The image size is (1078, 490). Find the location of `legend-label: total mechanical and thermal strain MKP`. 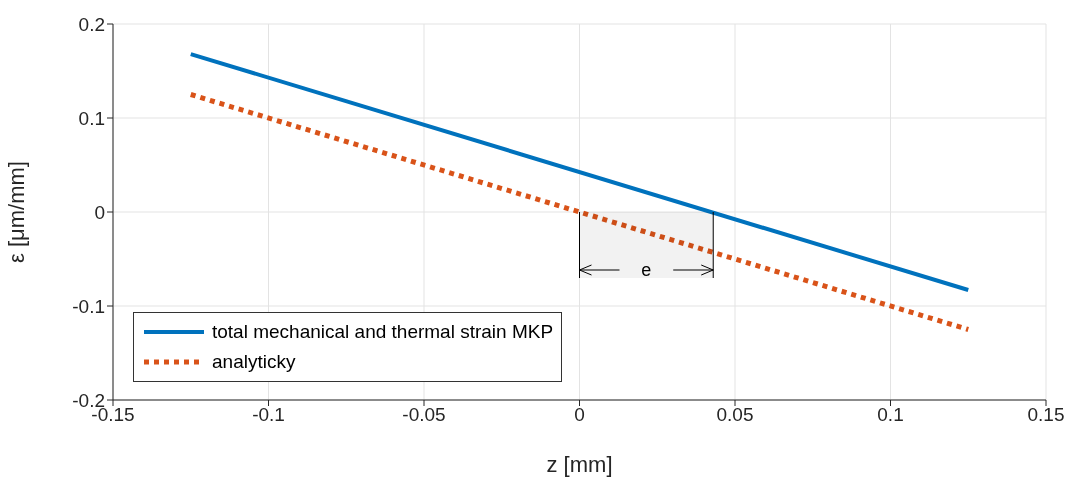

legend-label: total mechanical and thermal strain MKP is located at coordinates (383, 332).